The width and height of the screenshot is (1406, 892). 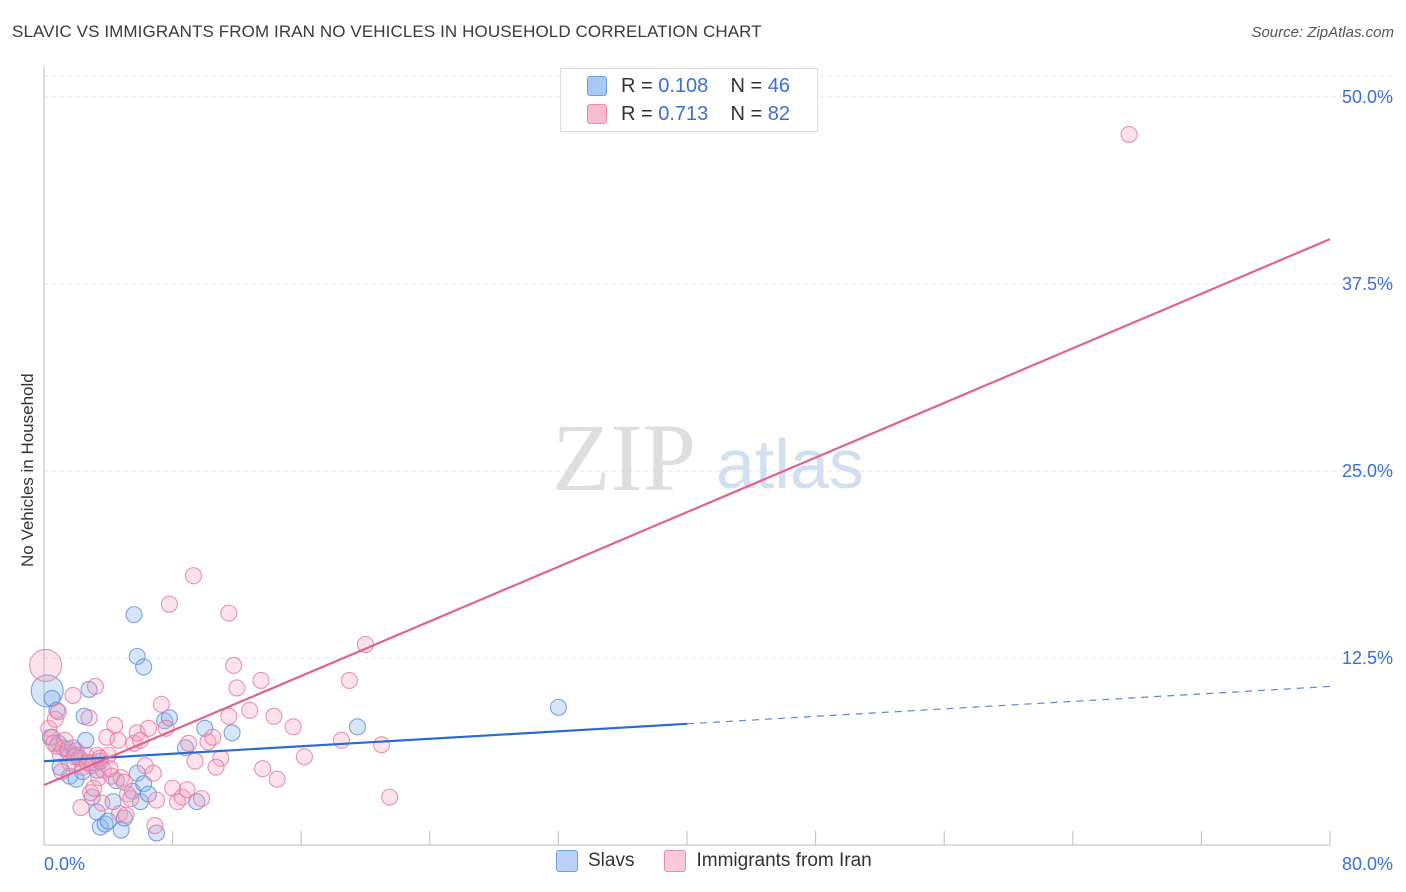 I want to click on legend-stats-iran: R = 0.713 N = 82, so click(x=706, y=113).